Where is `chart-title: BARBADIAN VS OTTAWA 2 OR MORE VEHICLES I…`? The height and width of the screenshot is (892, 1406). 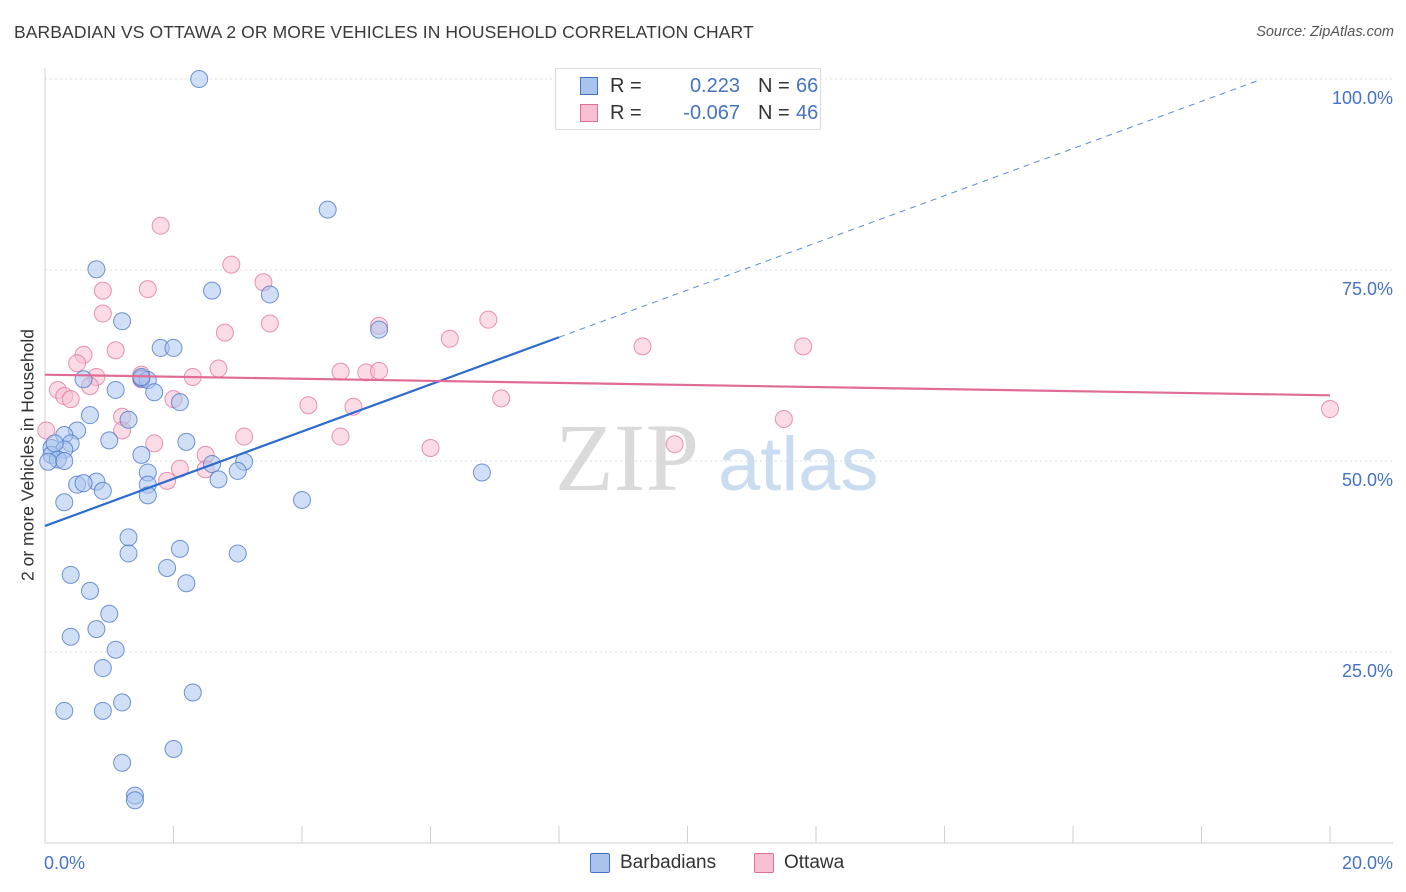 chart-title: BARBADIAN VS OTTAWA 2 OR MORE VEHICLES I… is located at coordinates (384, 32).